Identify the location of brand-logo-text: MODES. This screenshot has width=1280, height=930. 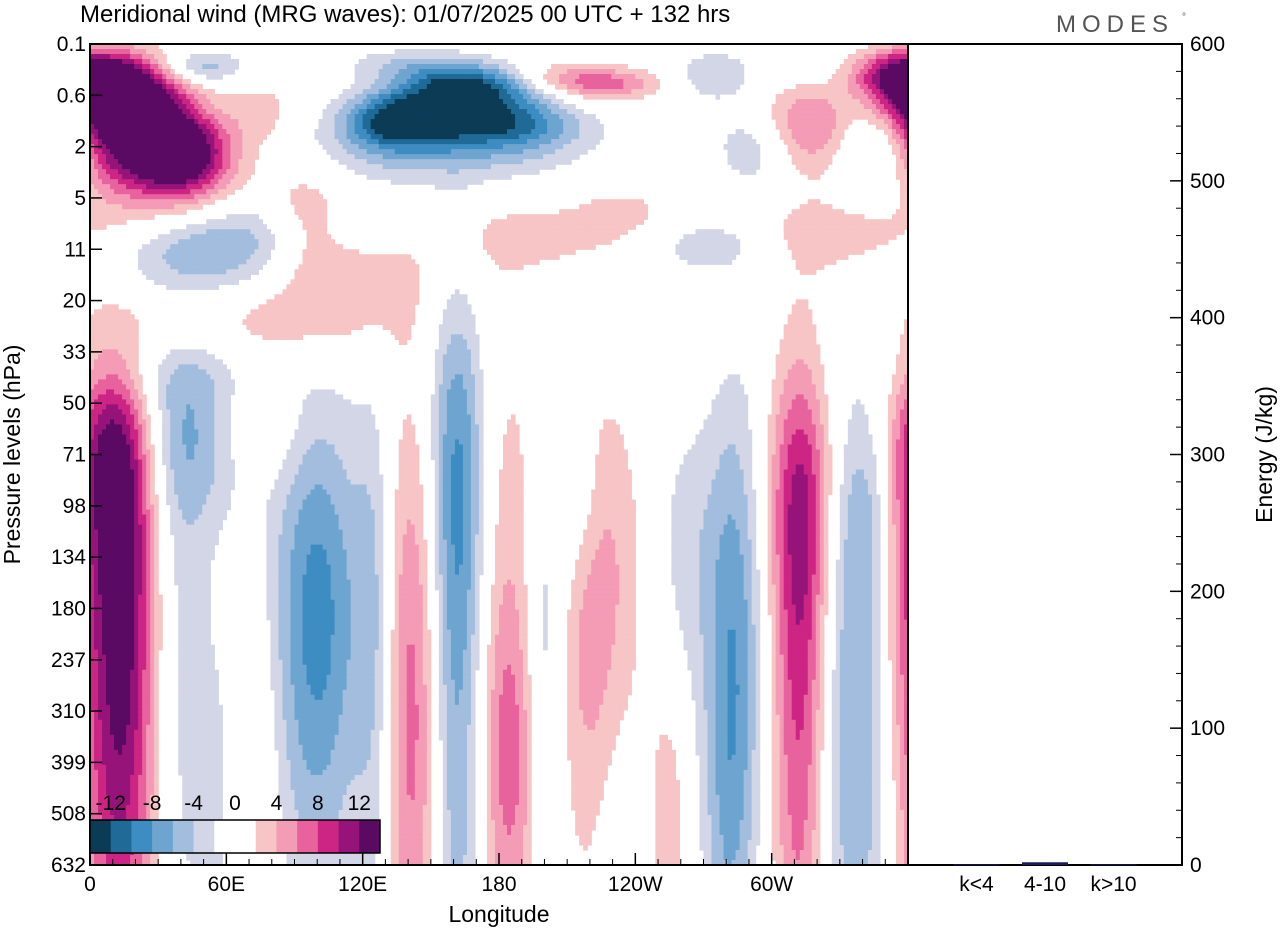
(1115, 24).